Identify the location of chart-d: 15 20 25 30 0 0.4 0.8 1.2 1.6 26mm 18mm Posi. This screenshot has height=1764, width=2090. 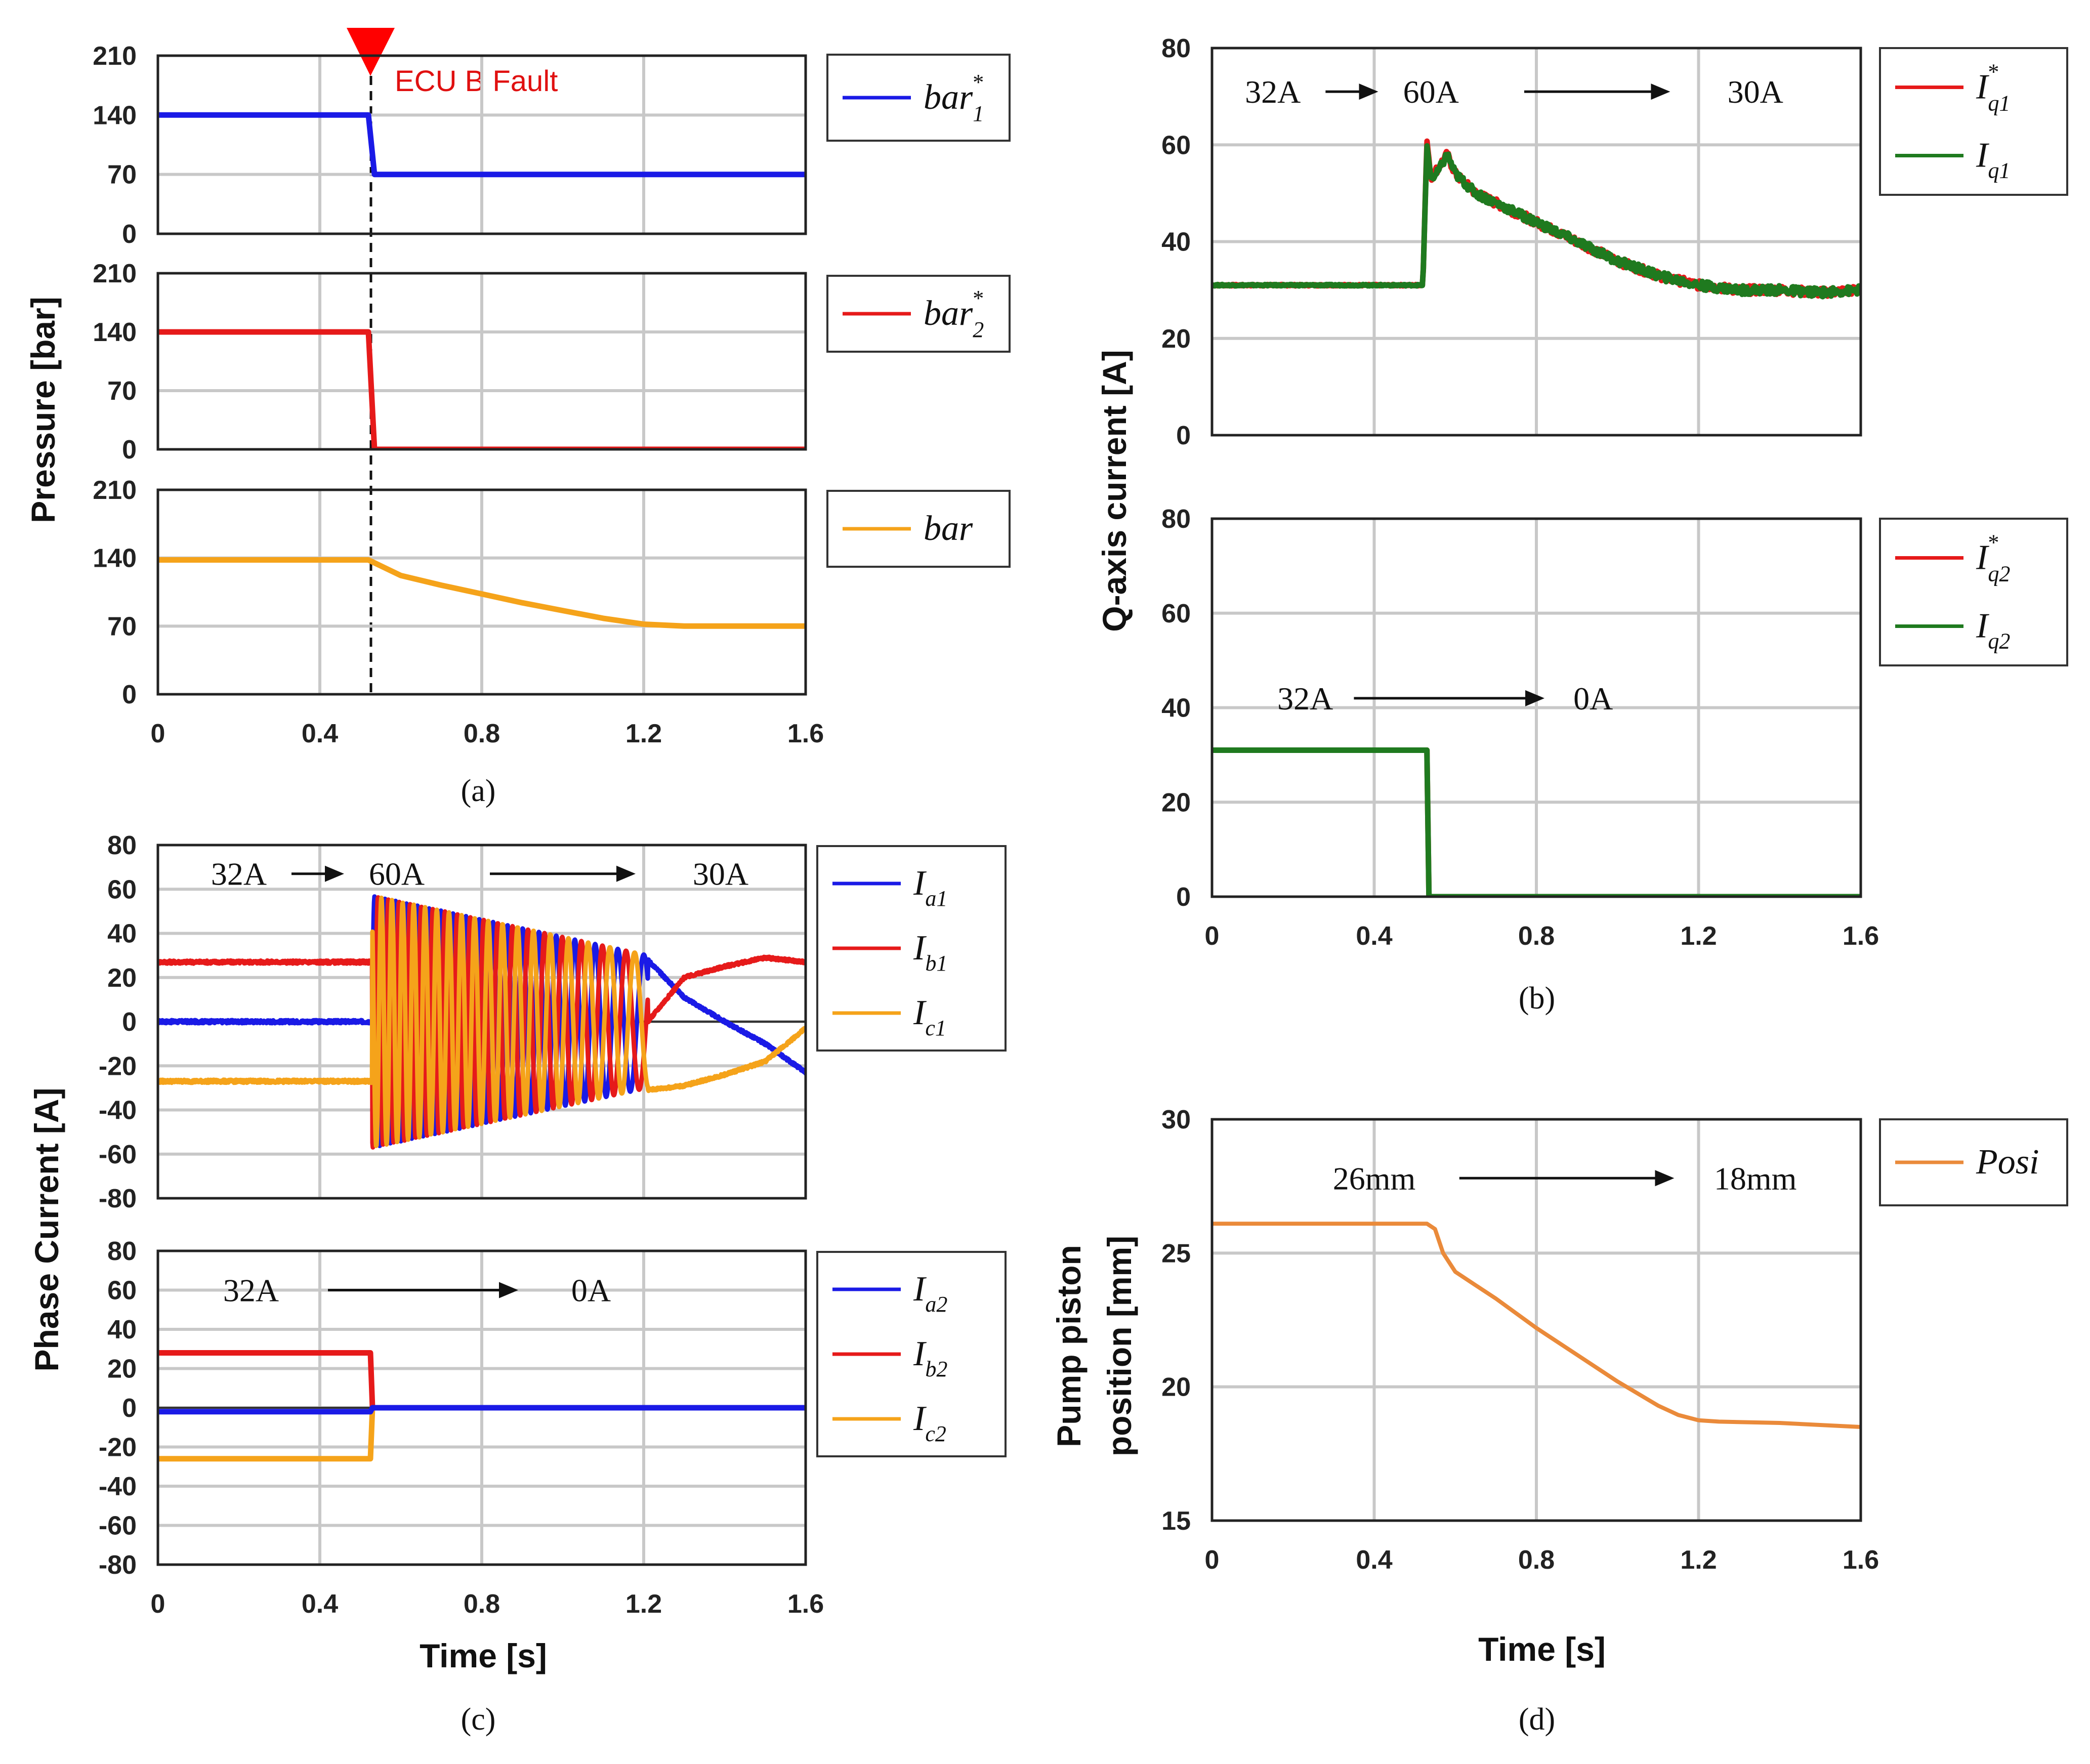
(1614, 1340).